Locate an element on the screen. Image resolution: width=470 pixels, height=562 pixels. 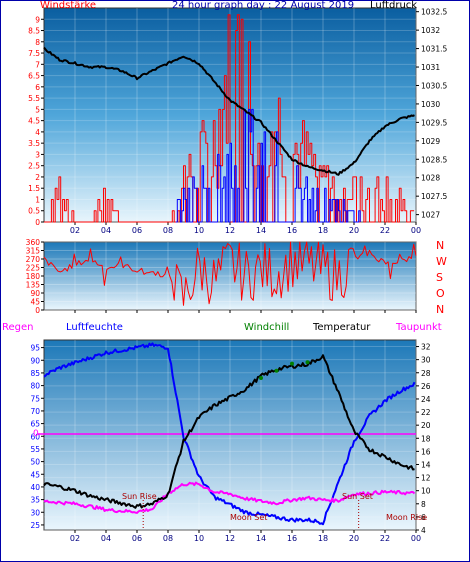
temperature-axis-tick-label: 18 is located at coordinates (426, 438).